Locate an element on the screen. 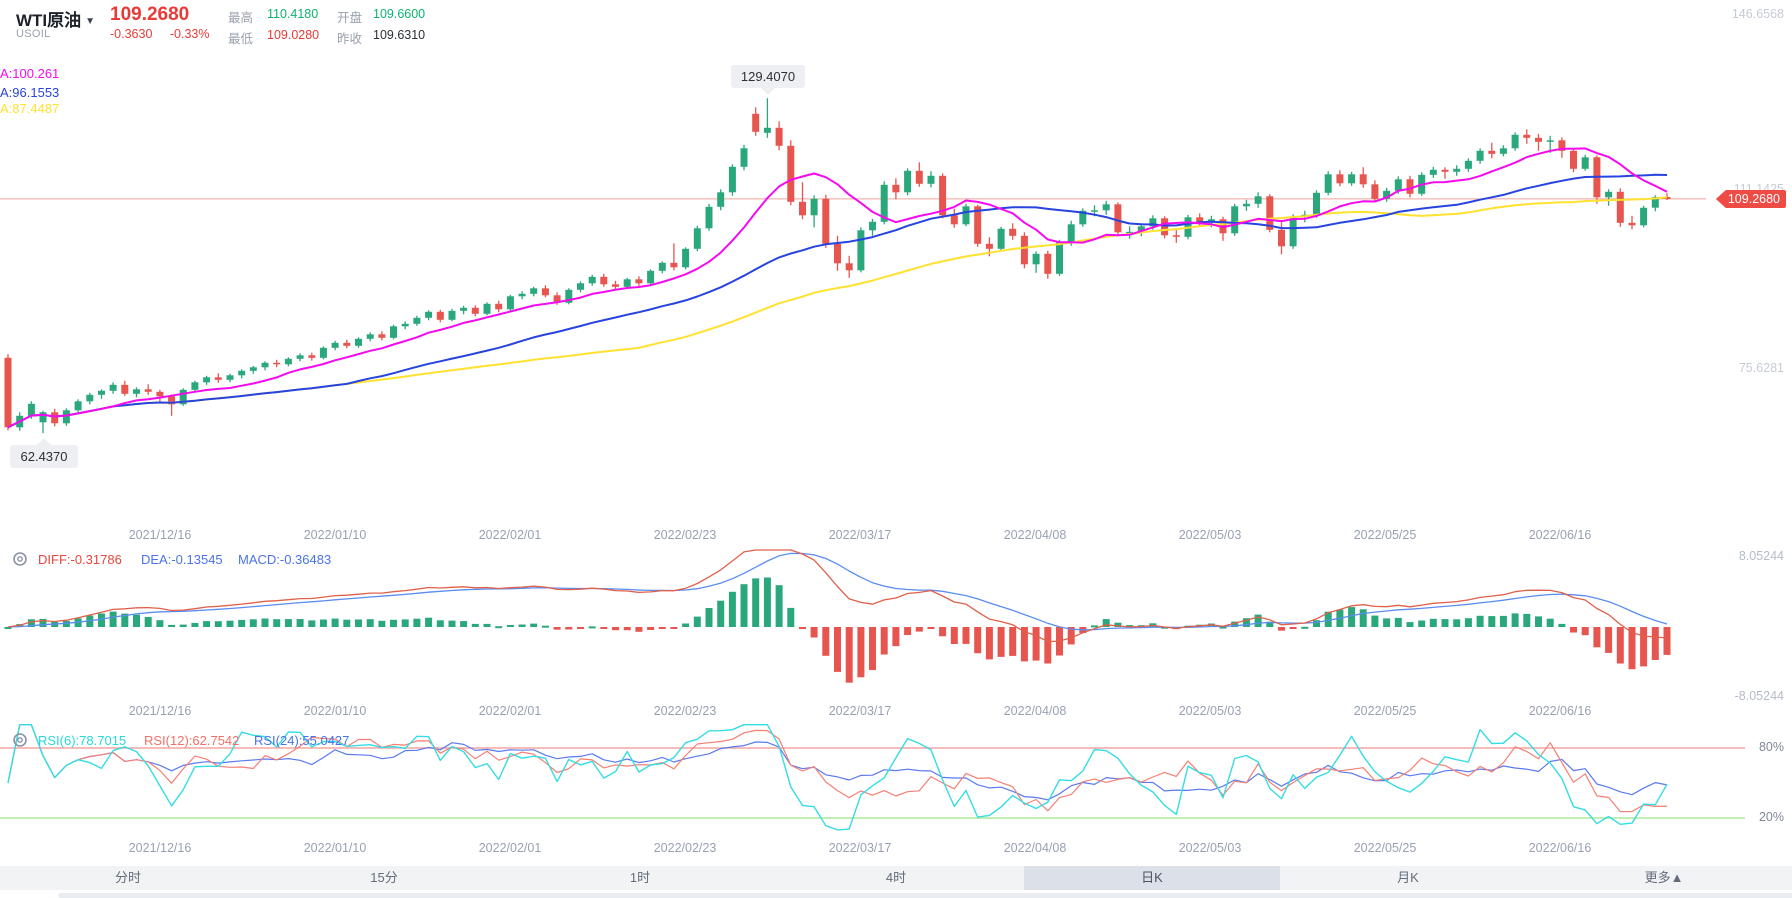  macd-axis-min: -8.05244 is located at coordinates (1759, 696).